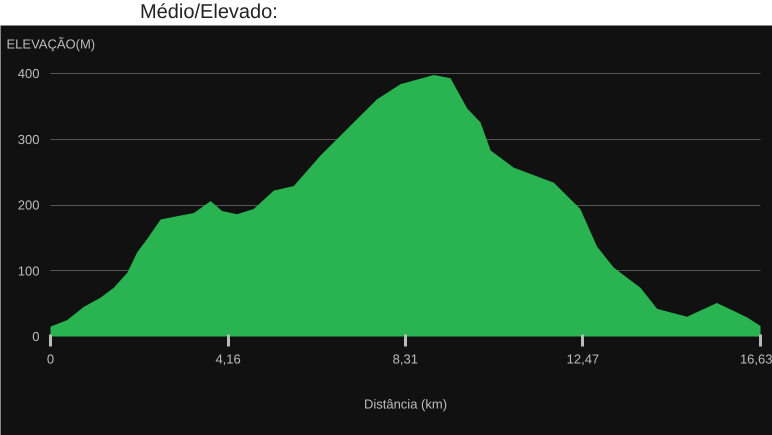  I want to click on y-axis-title: ELEVAÇÃO(M), so click(51, 44).